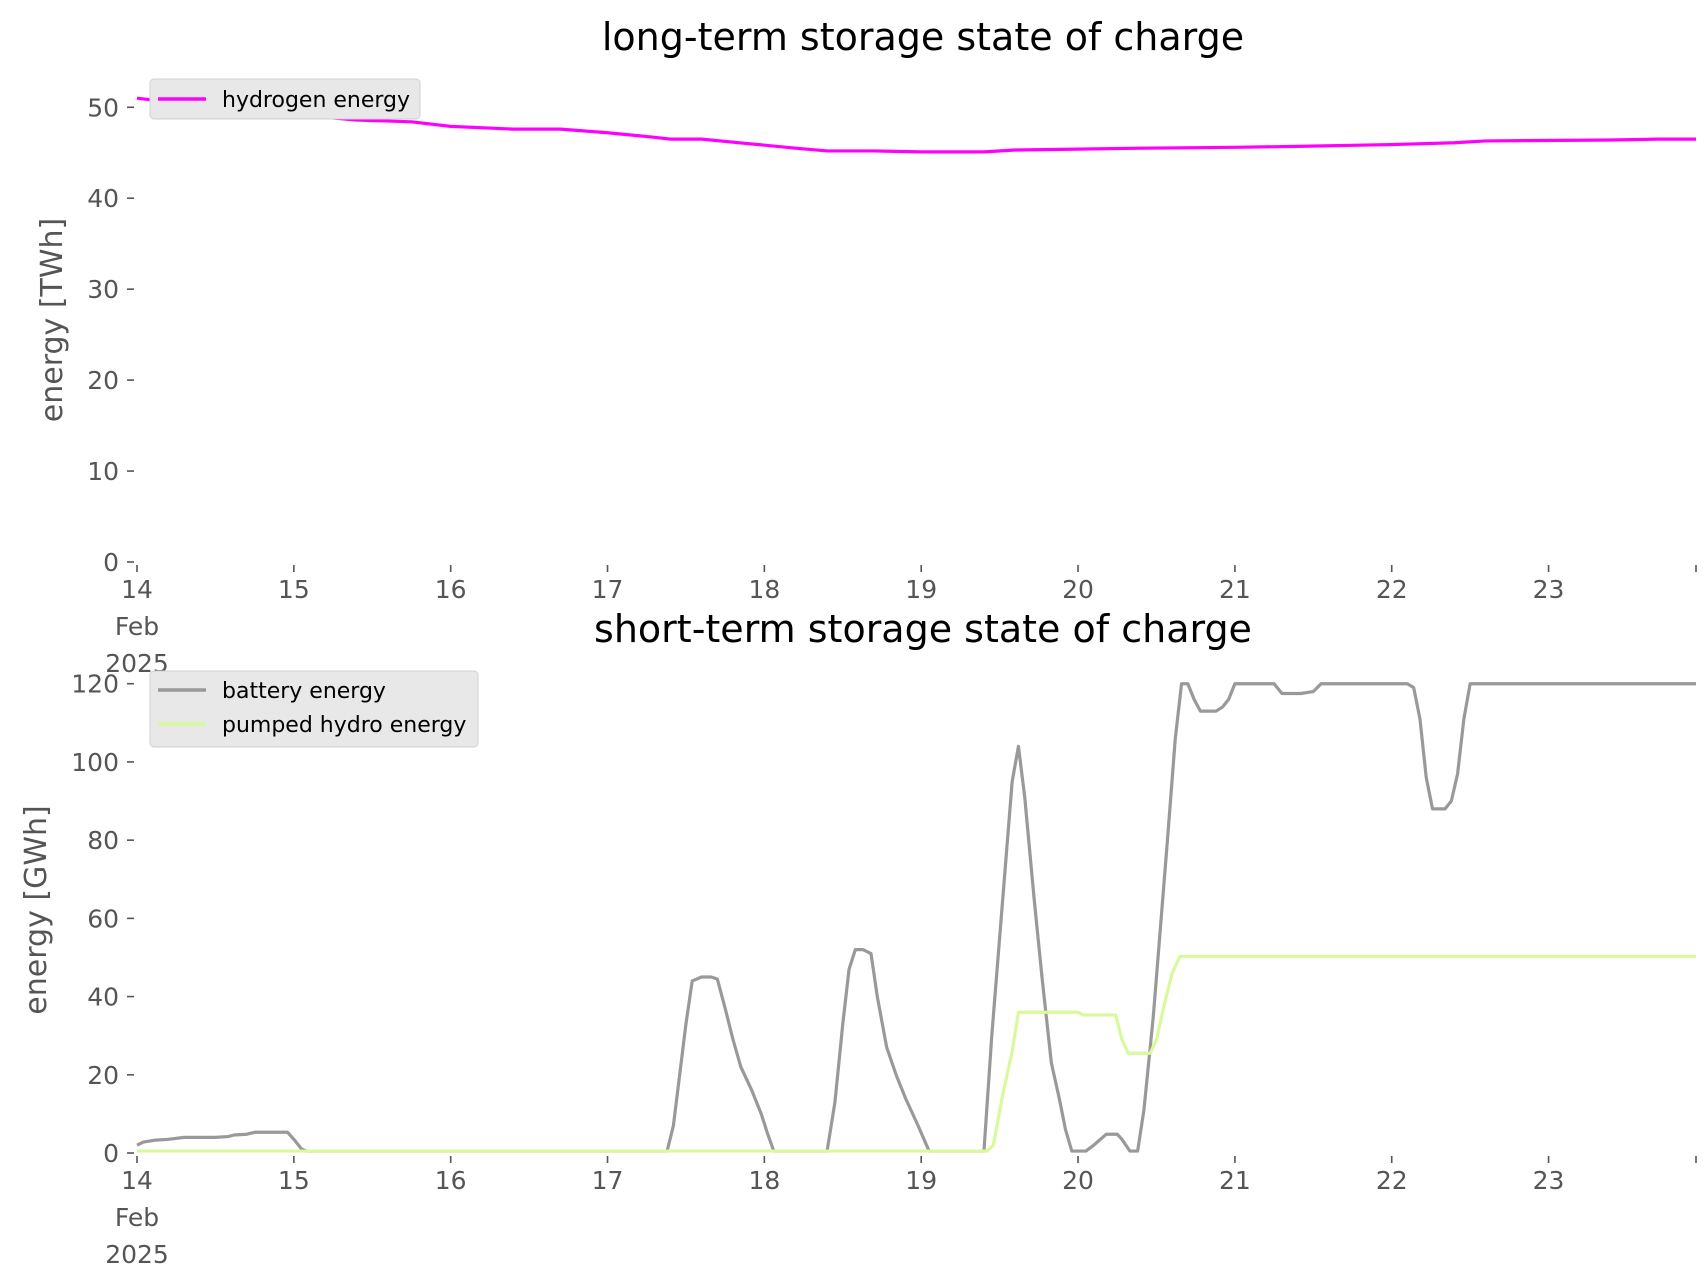 This screenshot has width=1706, height=1277. I want to click on chart-title: long-term storage state of charge, so click(923, 37).